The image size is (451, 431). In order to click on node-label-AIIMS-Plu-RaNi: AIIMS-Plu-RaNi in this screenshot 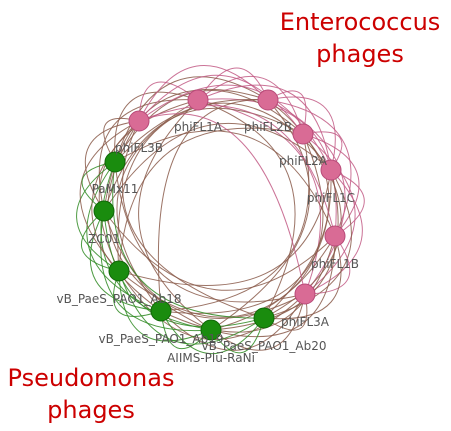, I will do `click(211, 358)`.